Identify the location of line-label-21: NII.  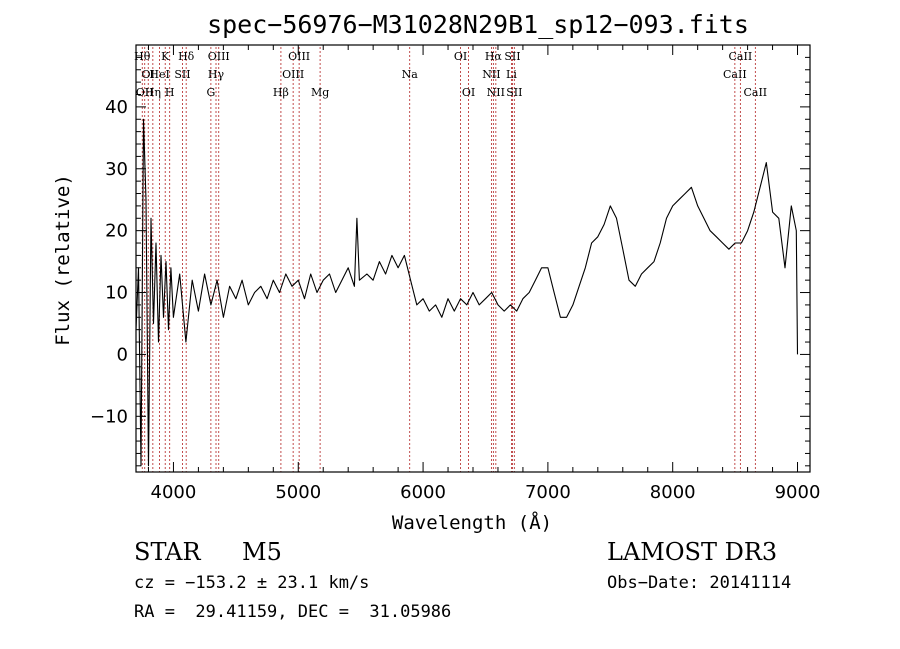
(496, 92).